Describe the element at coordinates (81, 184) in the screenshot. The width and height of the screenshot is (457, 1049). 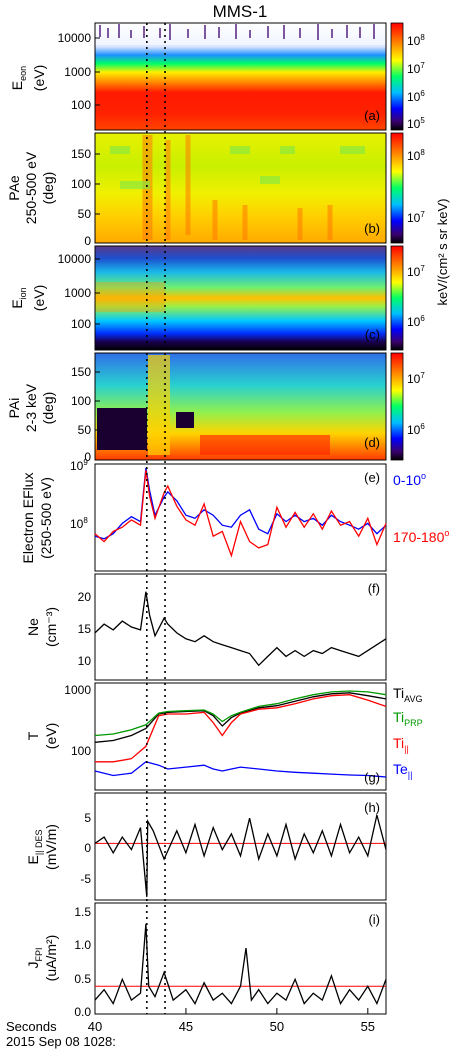
I see `panel-b-ytick: 100` at that location.